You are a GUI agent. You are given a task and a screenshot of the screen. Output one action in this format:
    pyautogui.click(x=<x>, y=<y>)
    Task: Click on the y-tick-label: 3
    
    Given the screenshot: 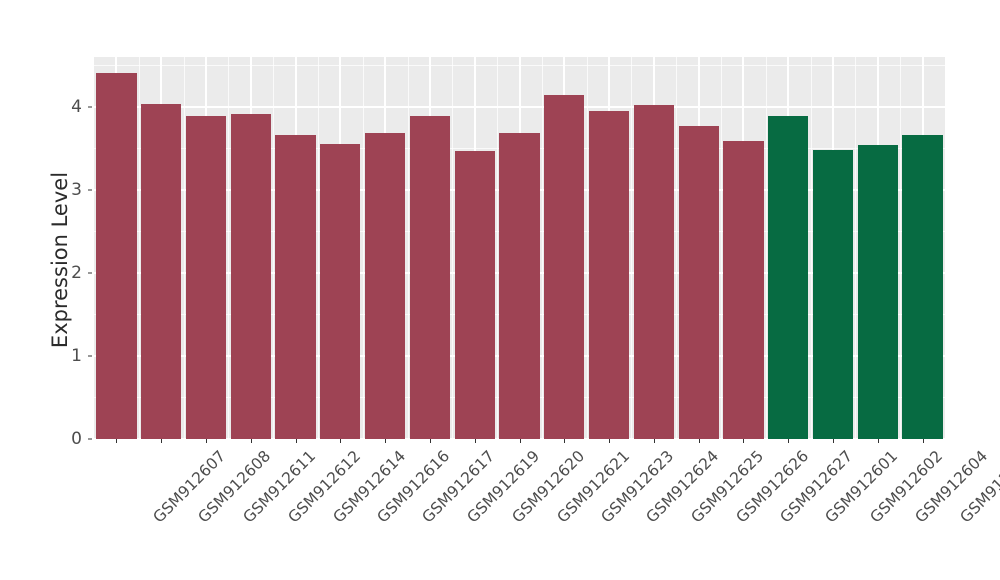 What is the action you would take?
    pyautogui.click(x=76, y=189)
    